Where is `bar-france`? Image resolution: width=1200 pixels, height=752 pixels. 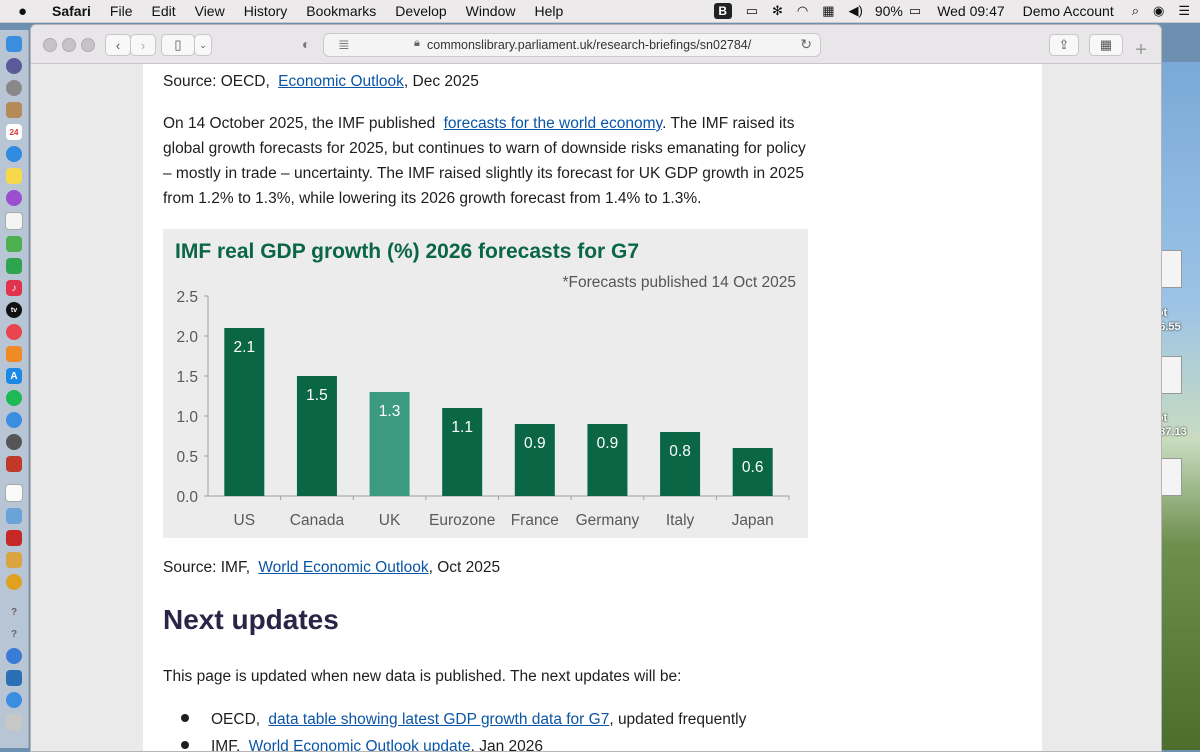
bar-france is located at coordinates (534, 460).